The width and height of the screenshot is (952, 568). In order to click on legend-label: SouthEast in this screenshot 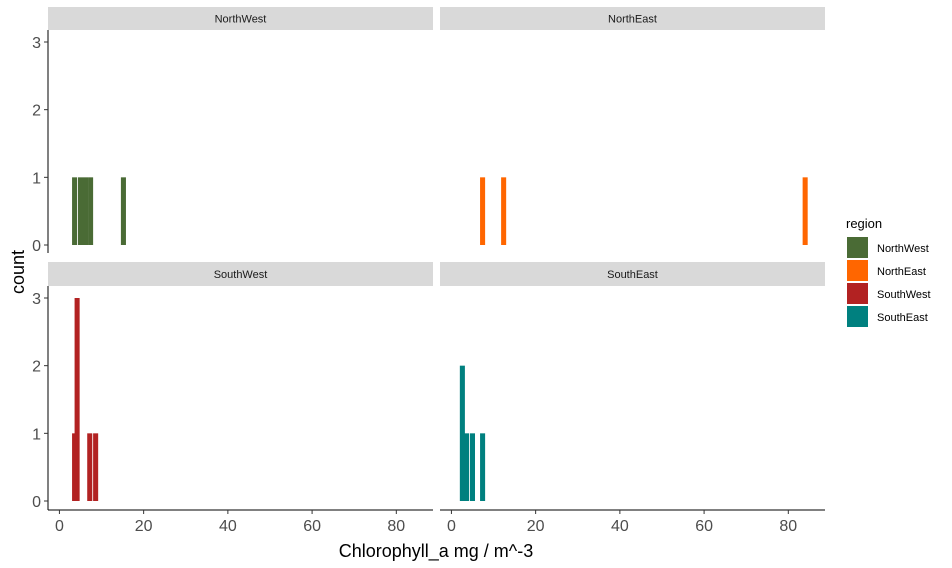, I will do `click(902, 318)`.